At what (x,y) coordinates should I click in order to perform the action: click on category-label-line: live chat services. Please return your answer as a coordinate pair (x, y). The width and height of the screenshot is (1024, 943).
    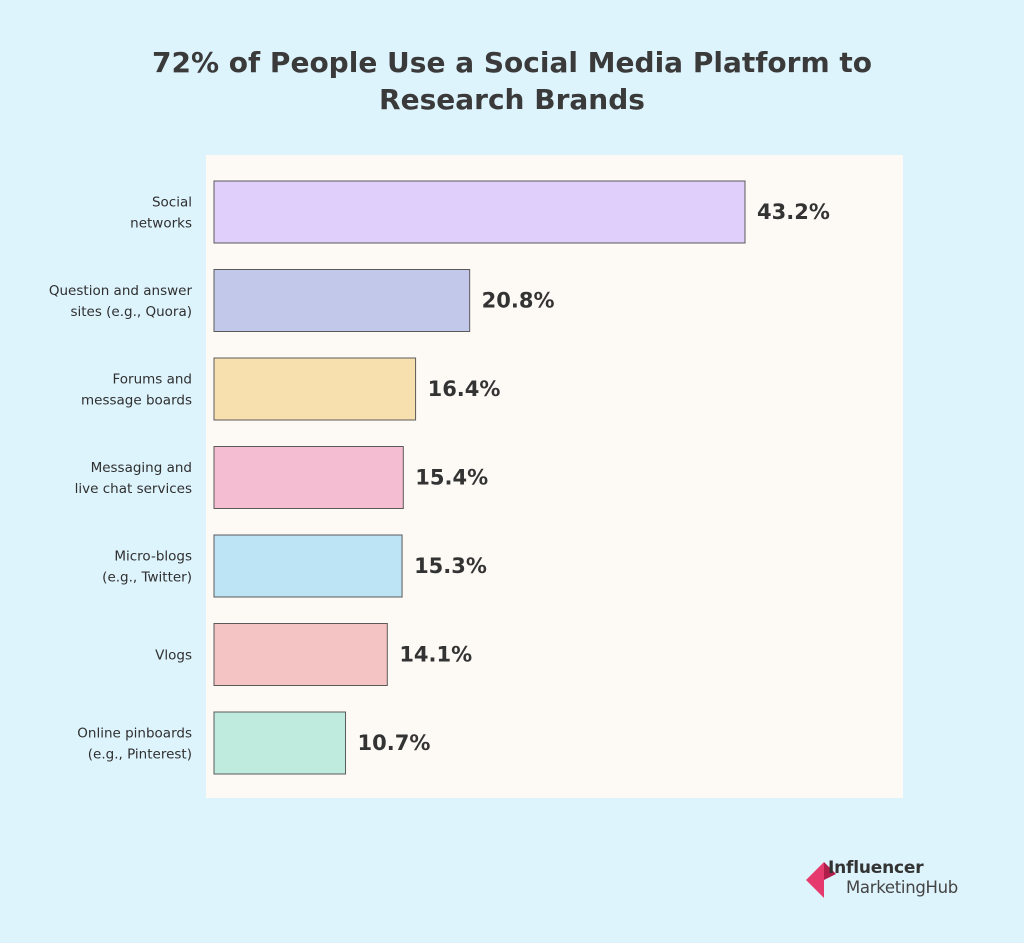
    Looking at the image, I should click on (133, 489).